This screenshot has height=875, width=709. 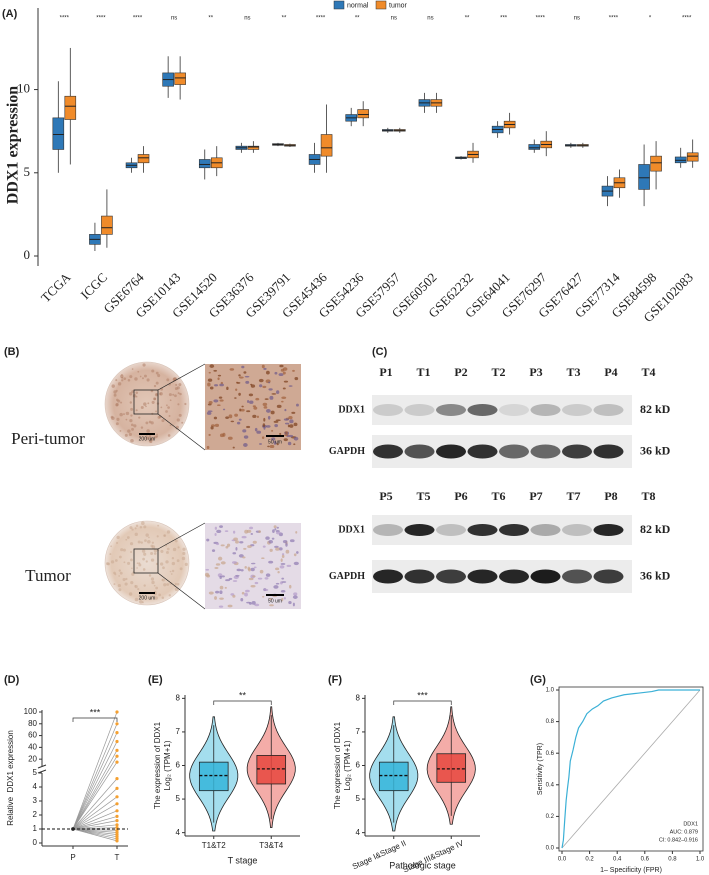 What do you see at coordinates (690, 824) in the screenshot?
I see `roc-annotation: DDX1` at bounding box center [690, 824].